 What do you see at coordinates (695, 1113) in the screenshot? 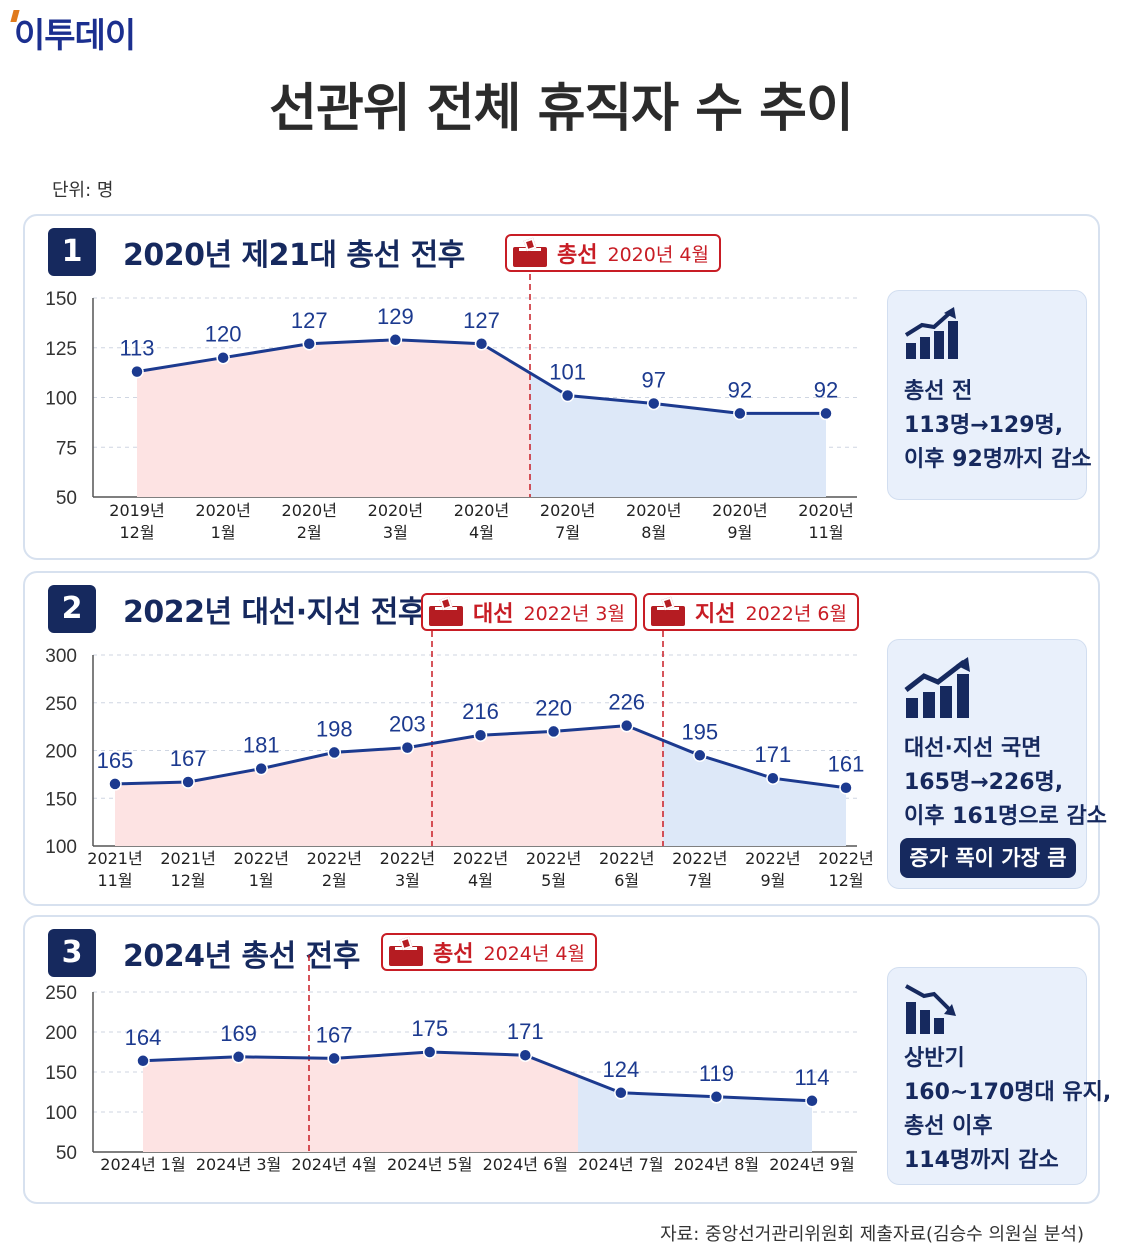
I see `post-election-area` at bounding box center [695, 1113].